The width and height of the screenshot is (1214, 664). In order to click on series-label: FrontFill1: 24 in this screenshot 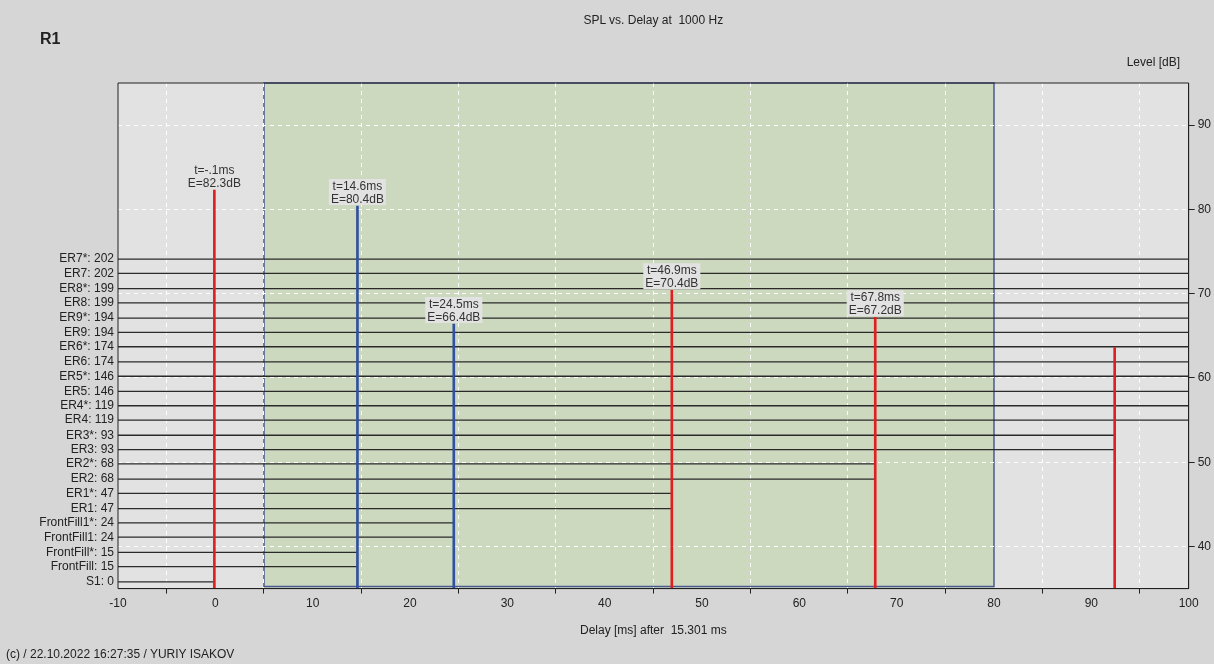, I will do `click(79, 536)`.